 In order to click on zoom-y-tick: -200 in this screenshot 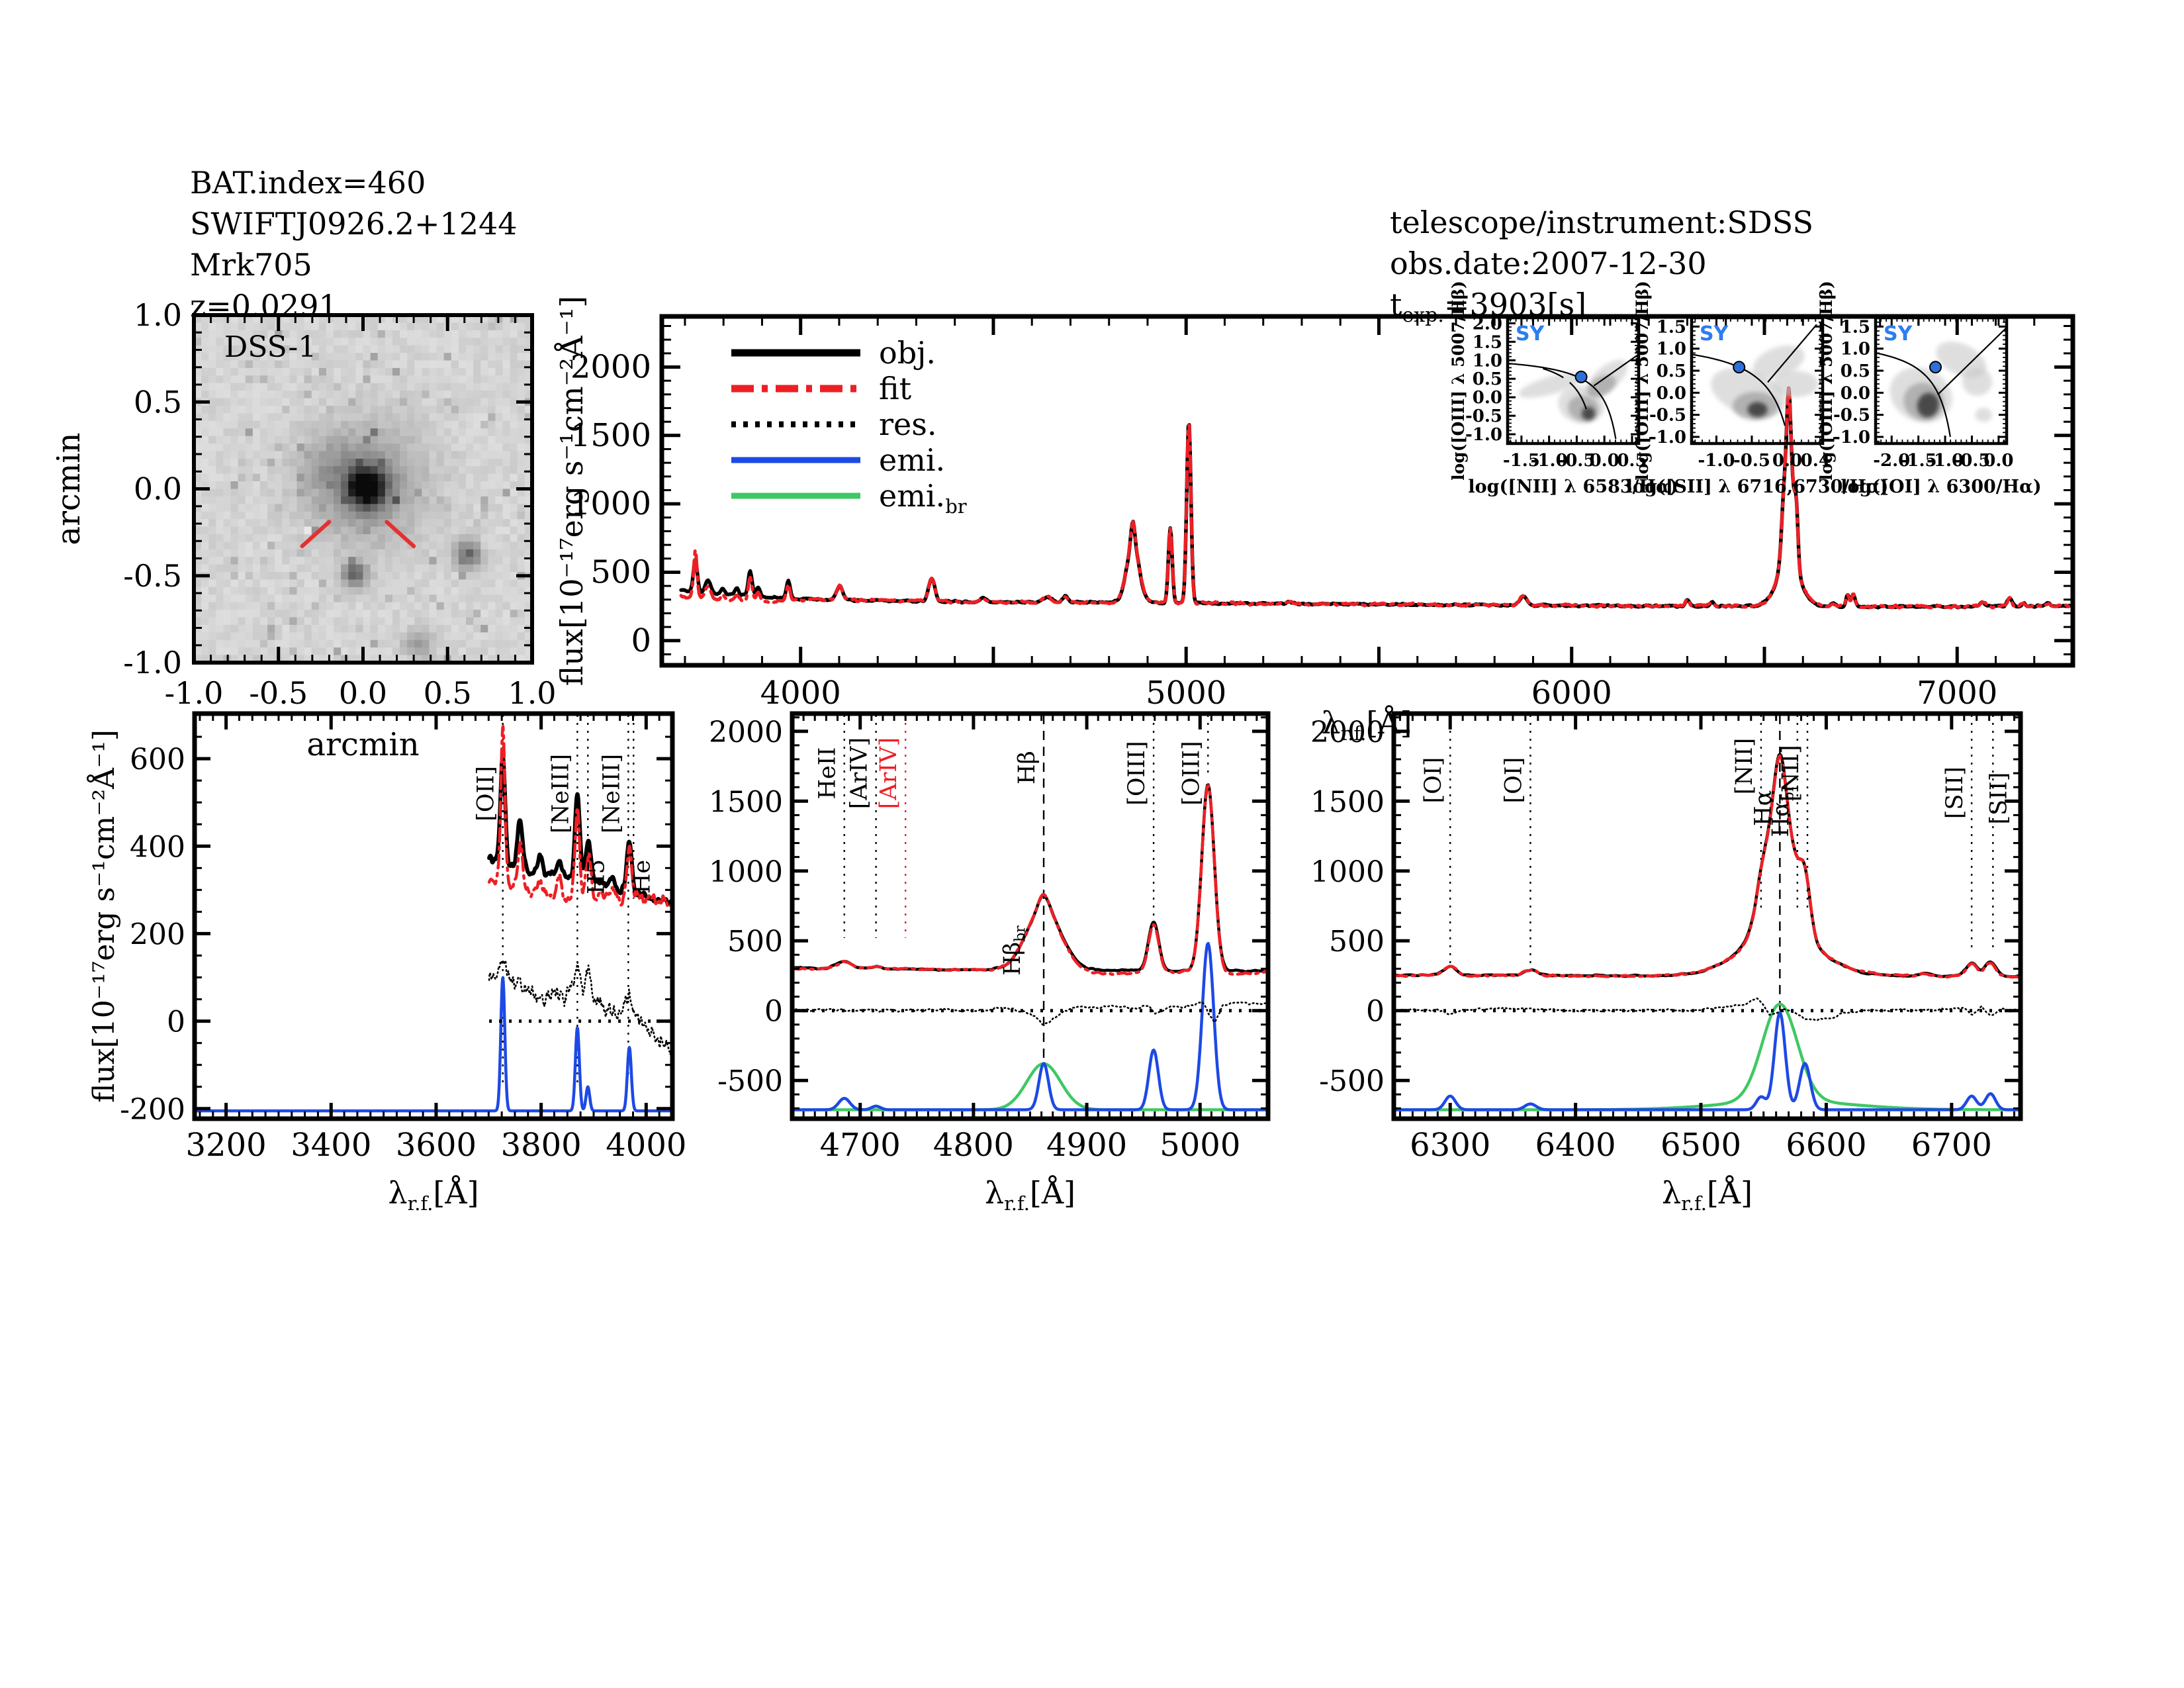, I will do `click(152, 1110)`.